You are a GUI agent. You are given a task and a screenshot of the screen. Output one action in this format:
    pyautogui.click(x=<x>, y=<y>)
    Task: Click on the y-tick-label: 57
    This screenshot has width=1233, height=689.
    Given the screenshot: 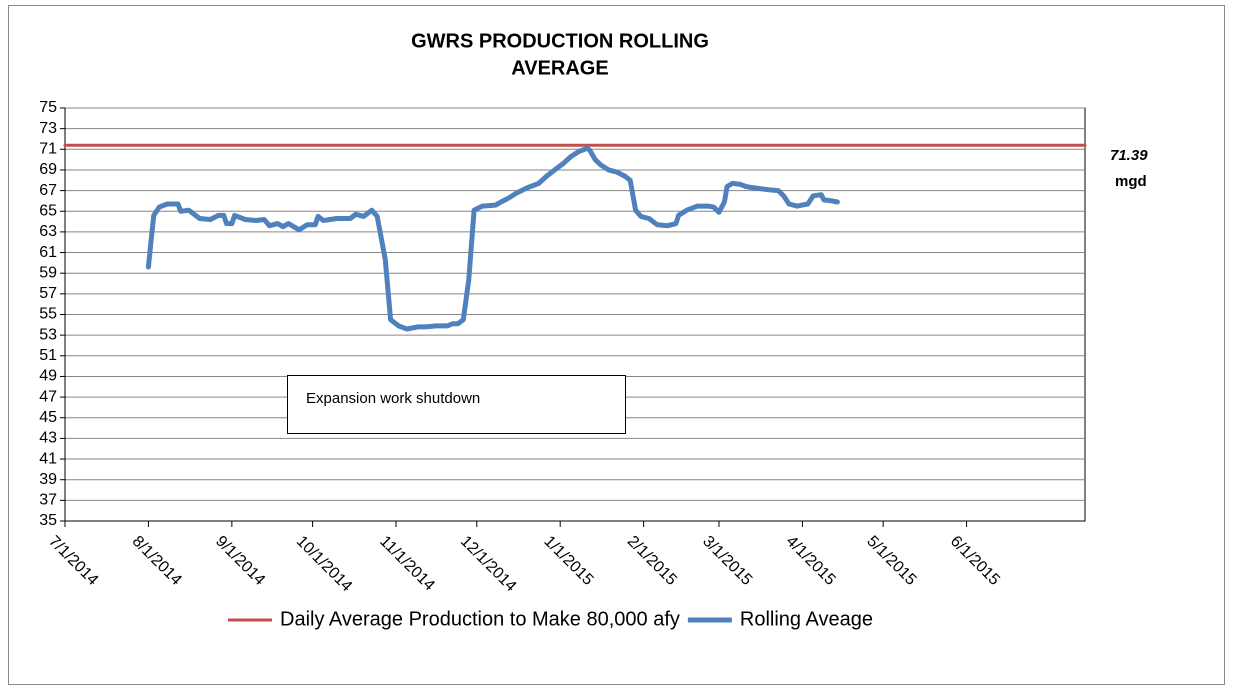 What is the action you would take?
    pyautogui.click(x=48, y=293)
    